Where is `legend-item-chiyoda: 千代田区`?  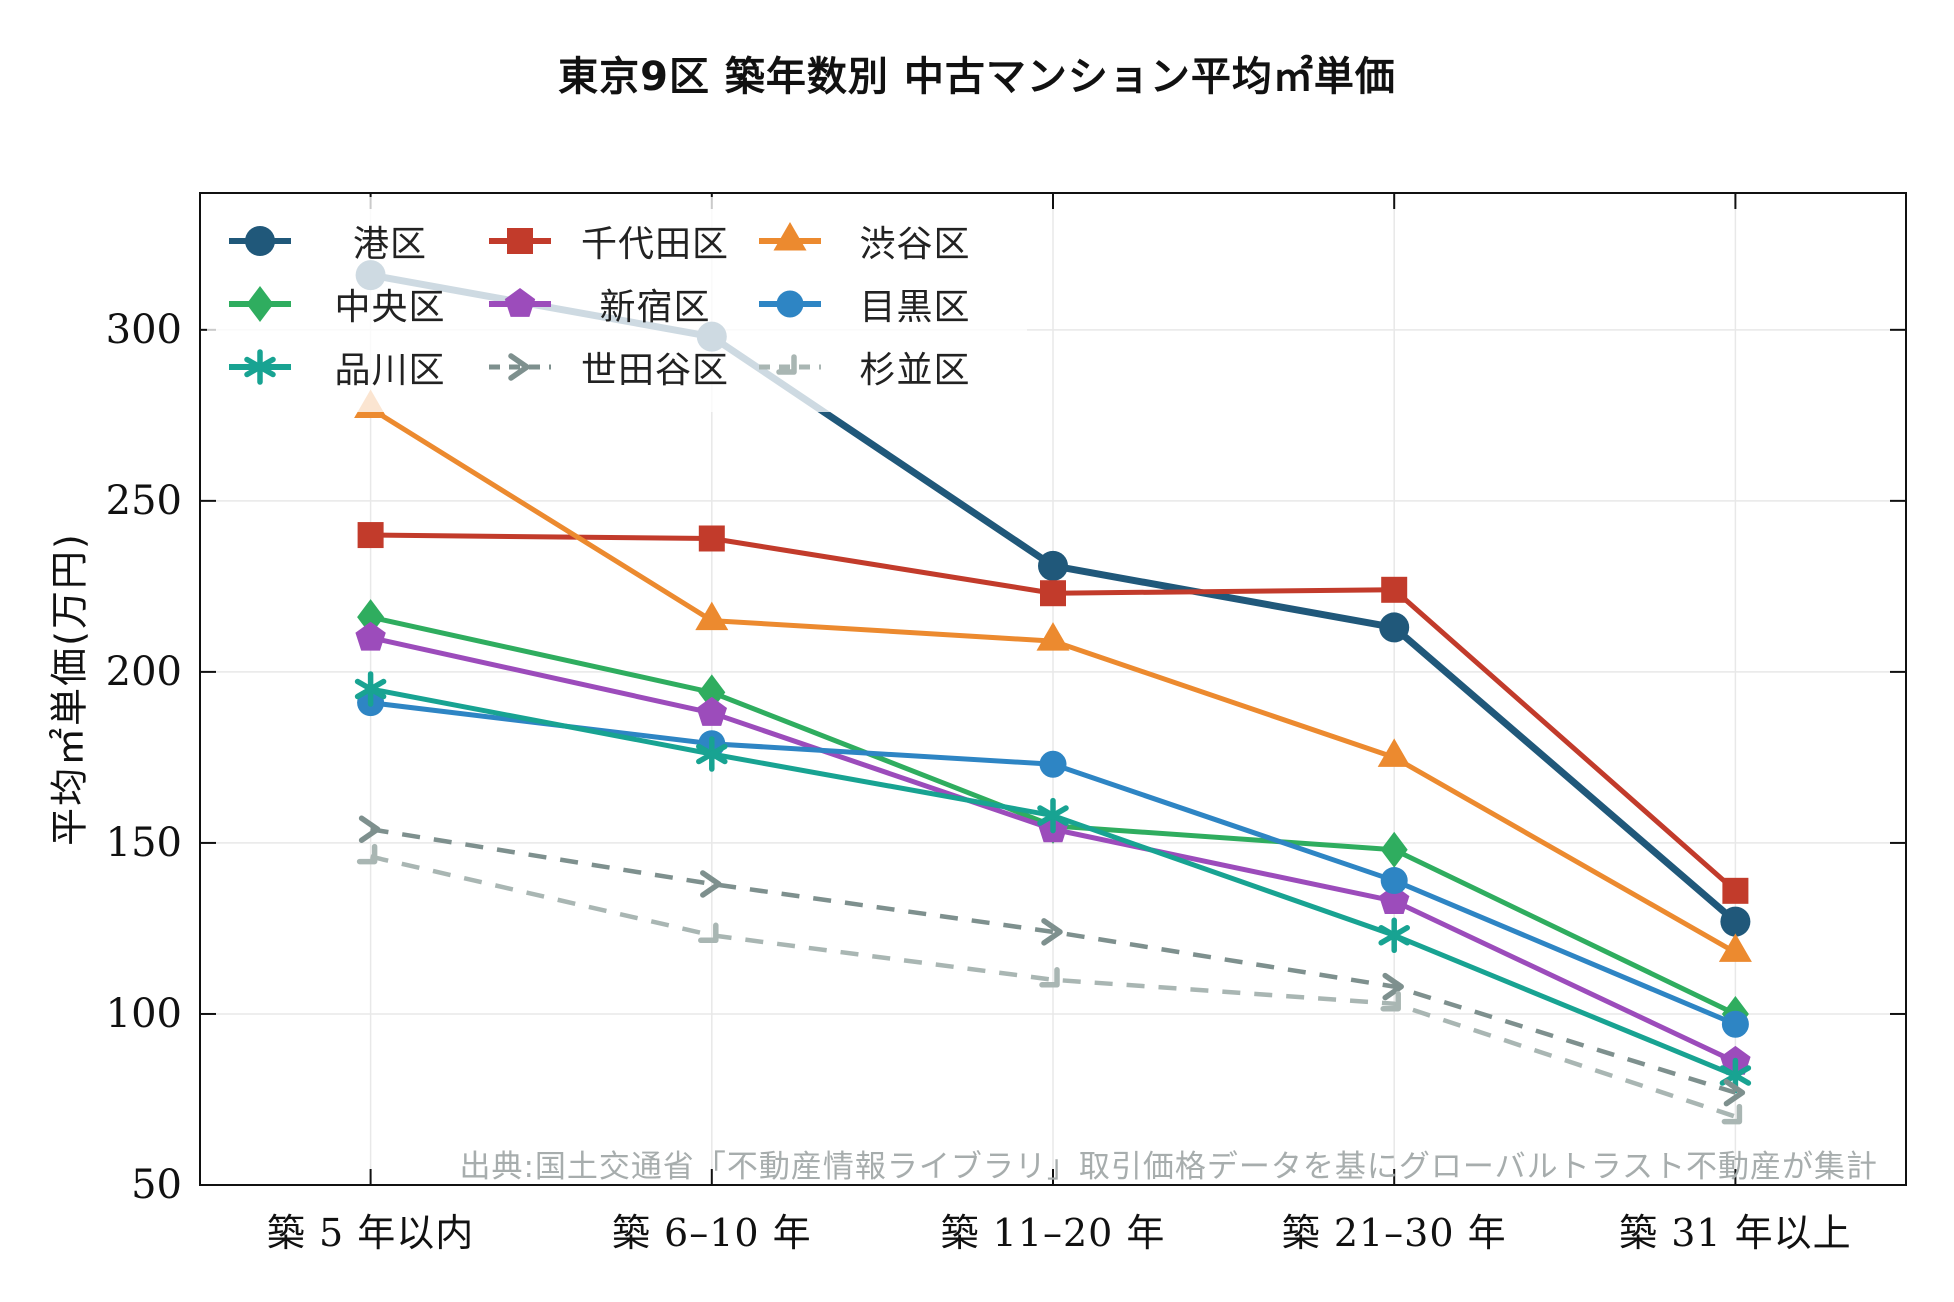
legend-item-chiyoda: 千代田区 is located at coordinates (622, 240).